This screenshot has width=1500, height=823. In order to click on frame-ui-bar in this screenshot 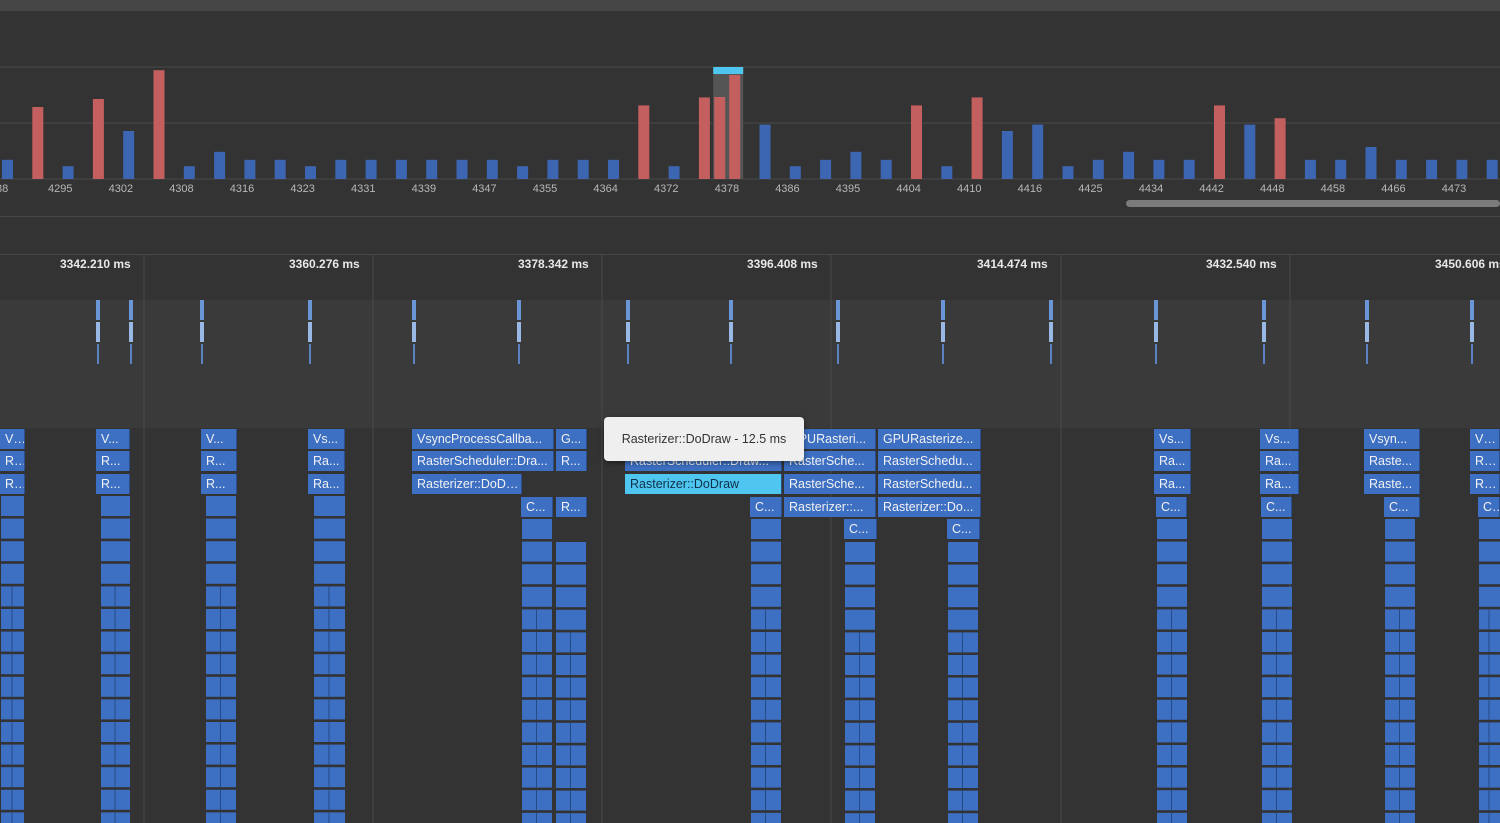, I will do `click(720, 138)`.